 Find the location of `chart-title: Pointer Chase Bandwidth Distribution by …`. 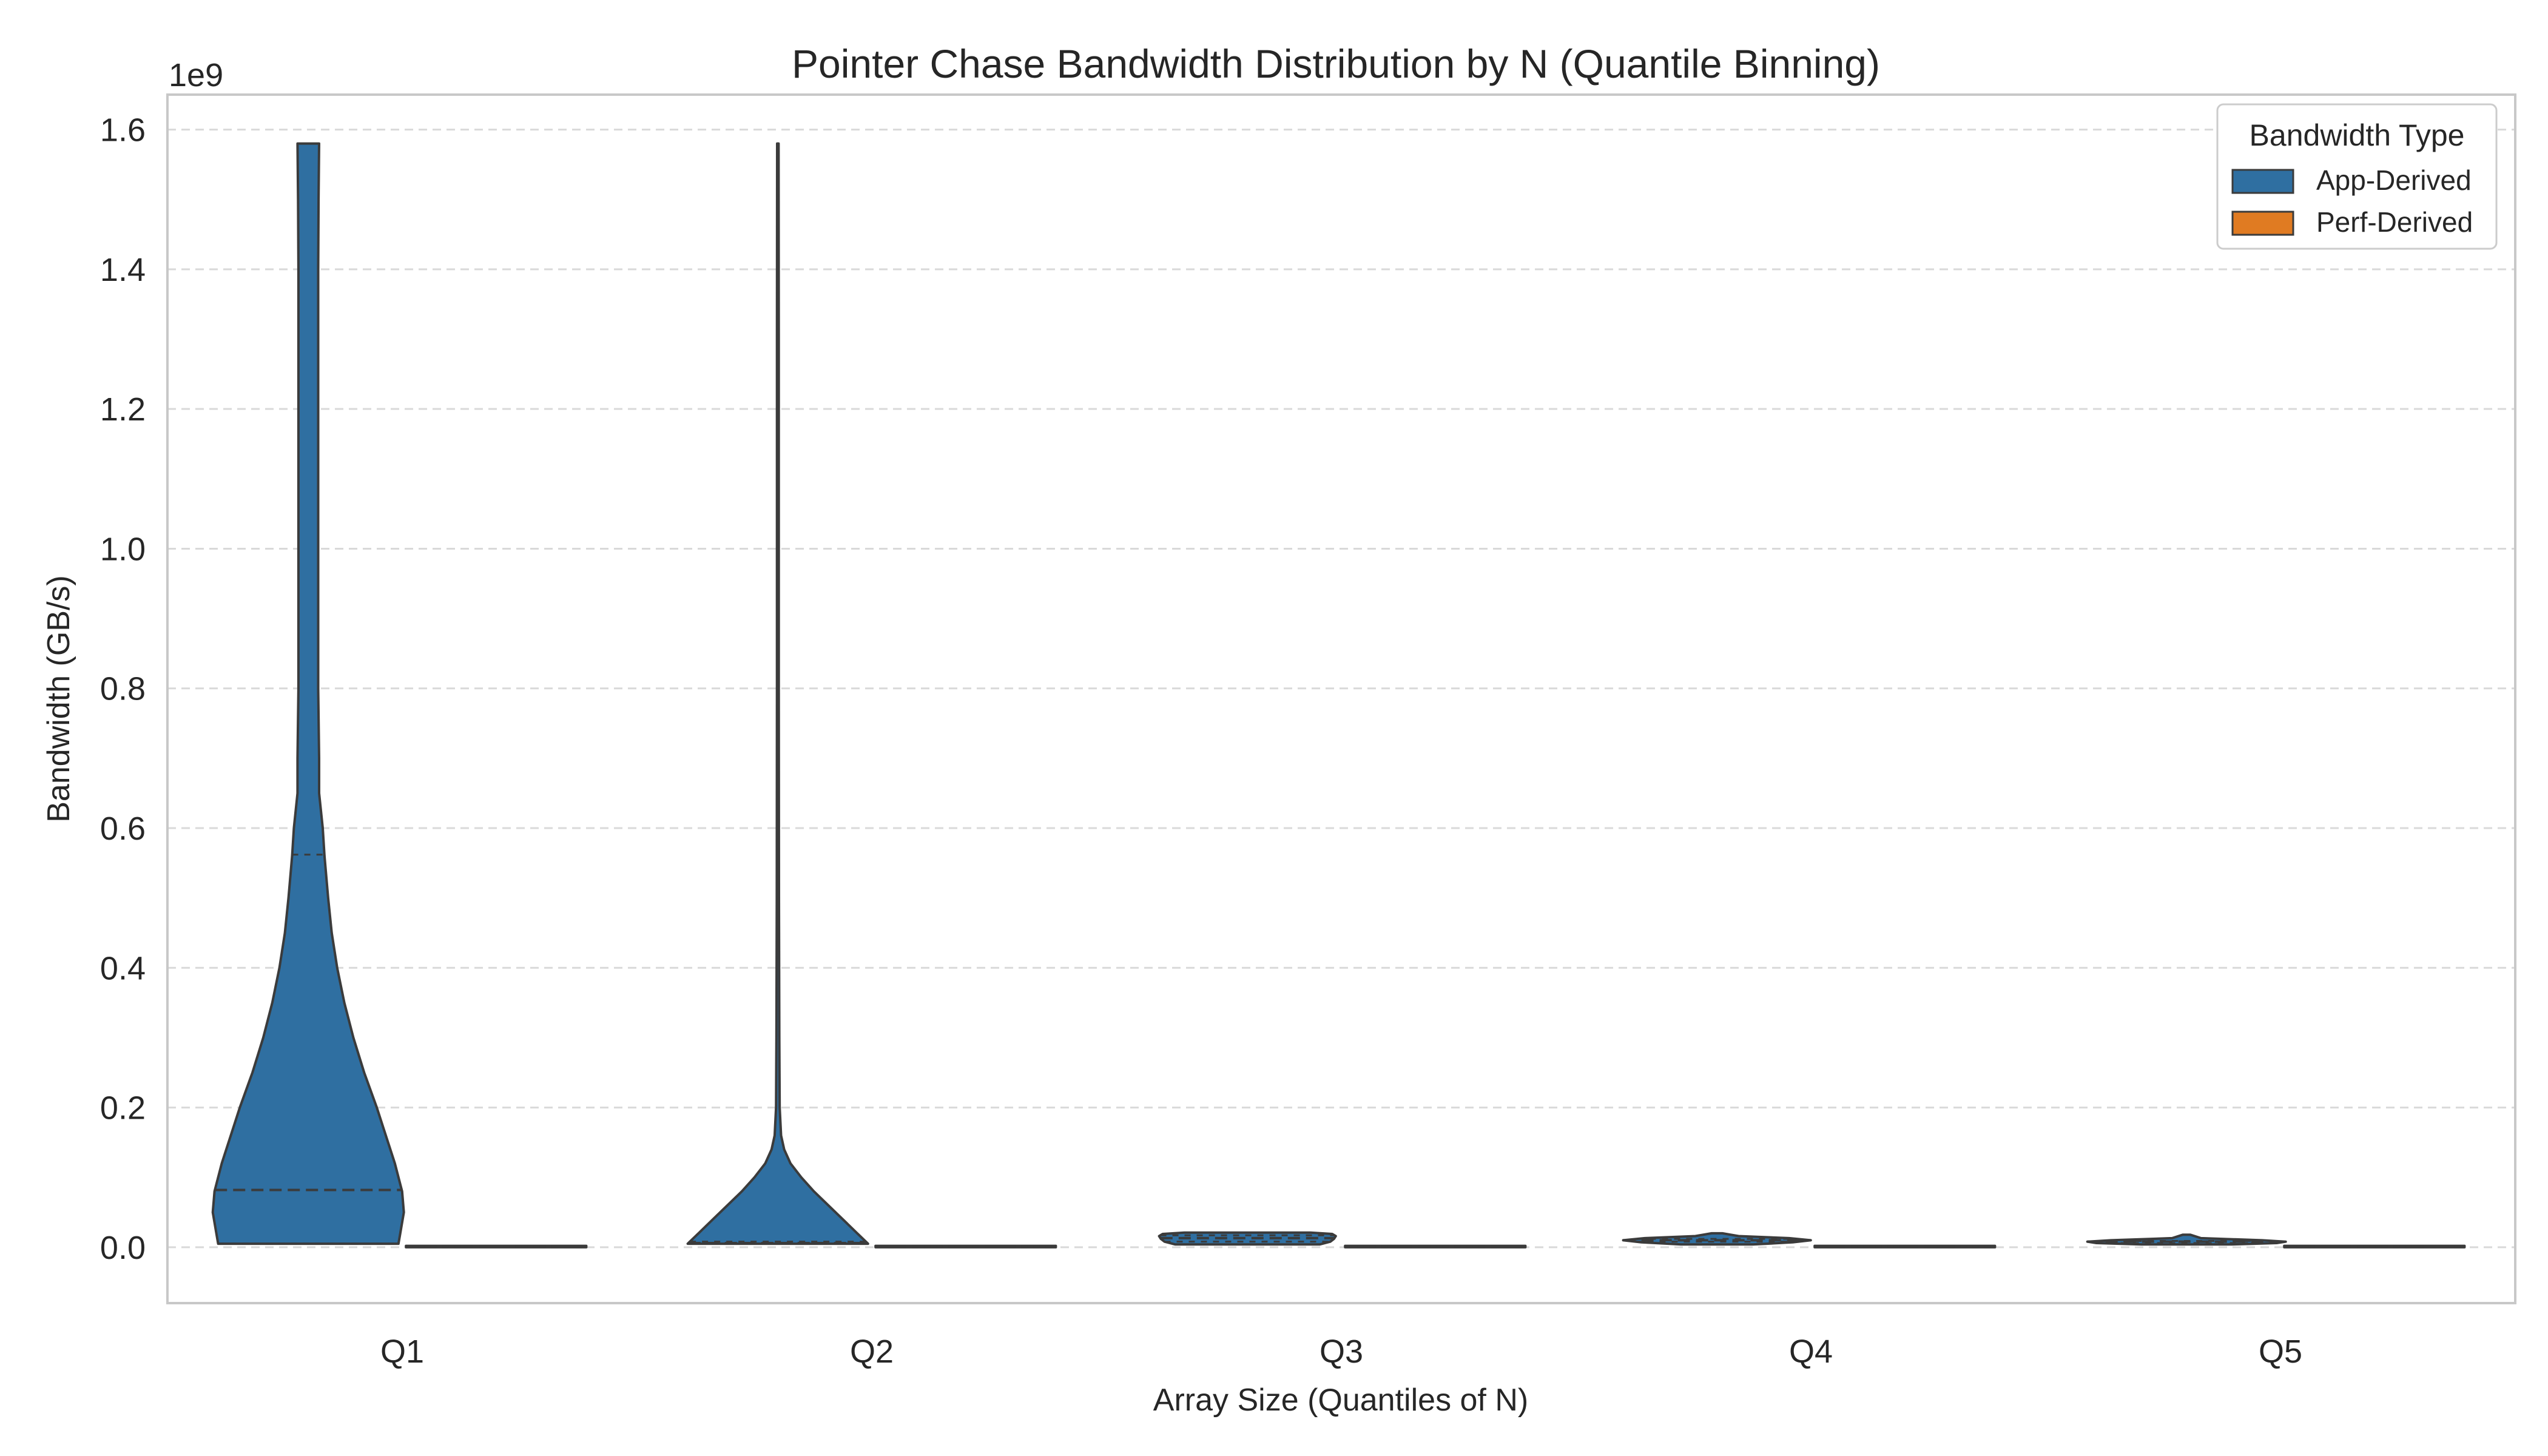

chart-title: Pointer Chase Bandwidth Distribution by … is located at coordinates (1336, 63).